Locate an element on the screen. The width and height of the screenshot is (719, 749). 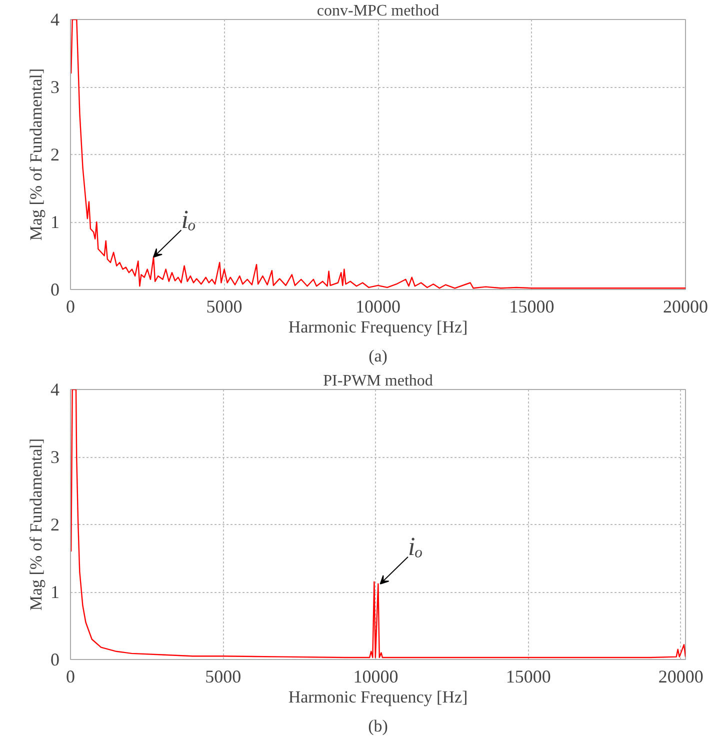
chart-title: conv-MPC method is located at coordinates (378, 11).